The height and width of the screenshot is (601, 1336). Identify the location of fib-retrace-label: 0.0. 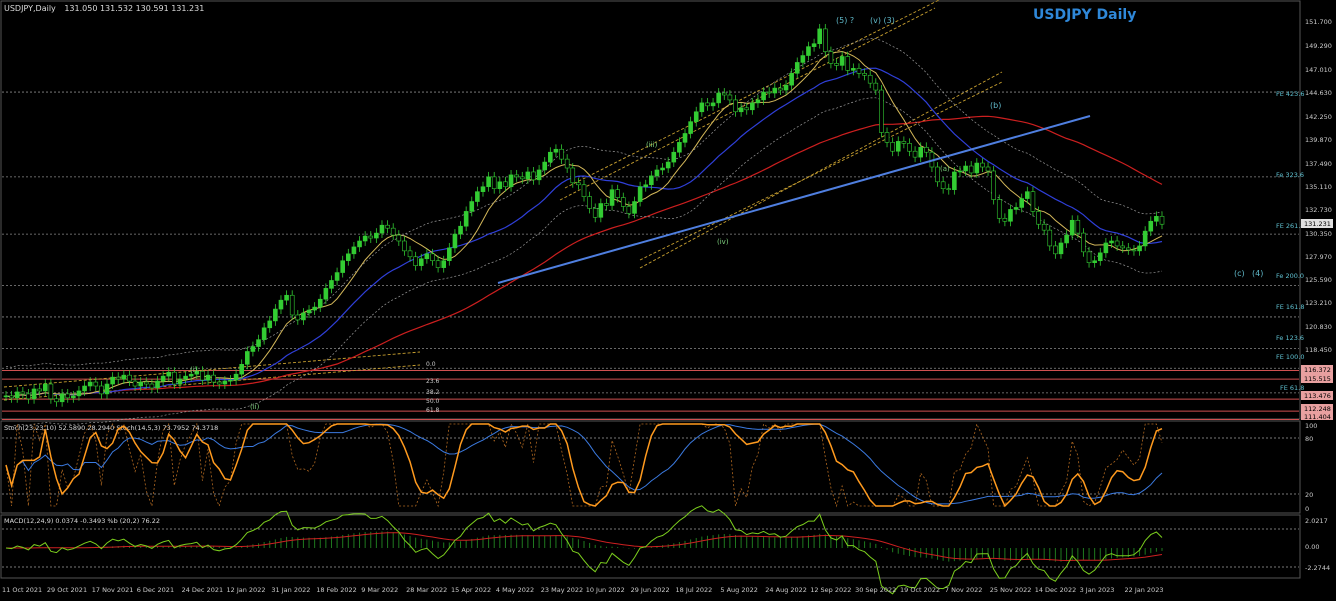
(431, 364).